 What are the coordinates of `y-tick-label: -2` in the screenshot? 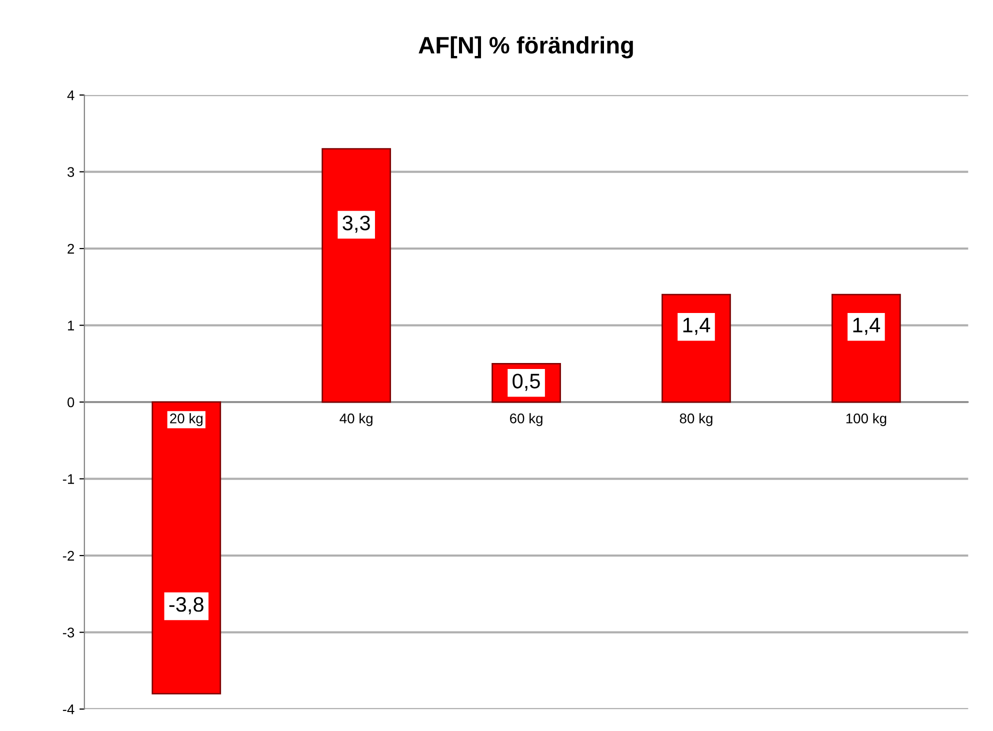 It's located at (68, 555).